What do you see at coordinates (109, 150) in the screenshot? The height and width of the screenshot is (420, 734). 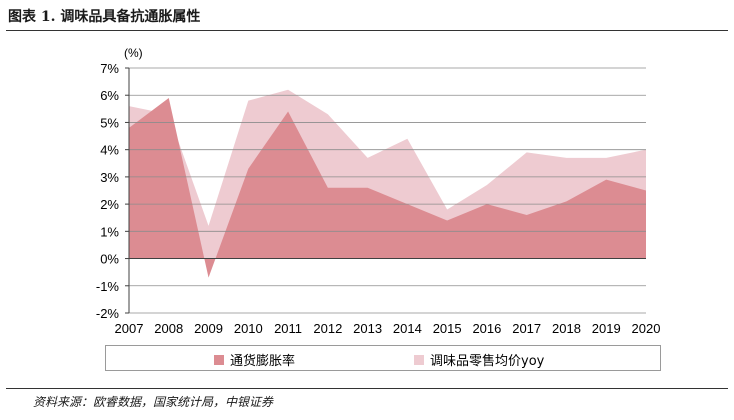 I see `y-tick-label: 4%` at bounding box center [109, 150].